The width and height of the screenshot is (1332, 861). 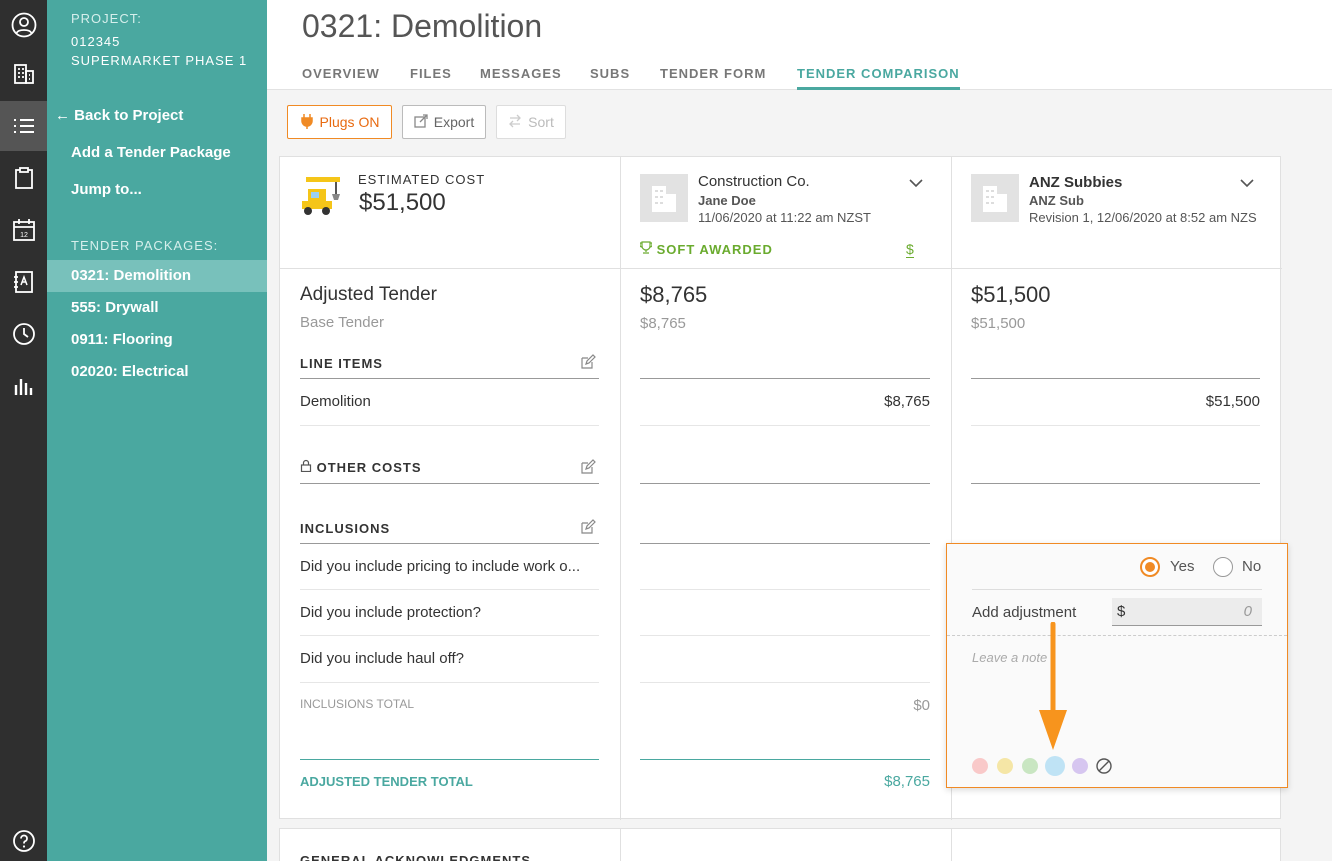 What do you see at coordinates (335, 401) in the screenshot?
I see `line-item-demolition-label: Demolition` at bounding box center [335, 401].